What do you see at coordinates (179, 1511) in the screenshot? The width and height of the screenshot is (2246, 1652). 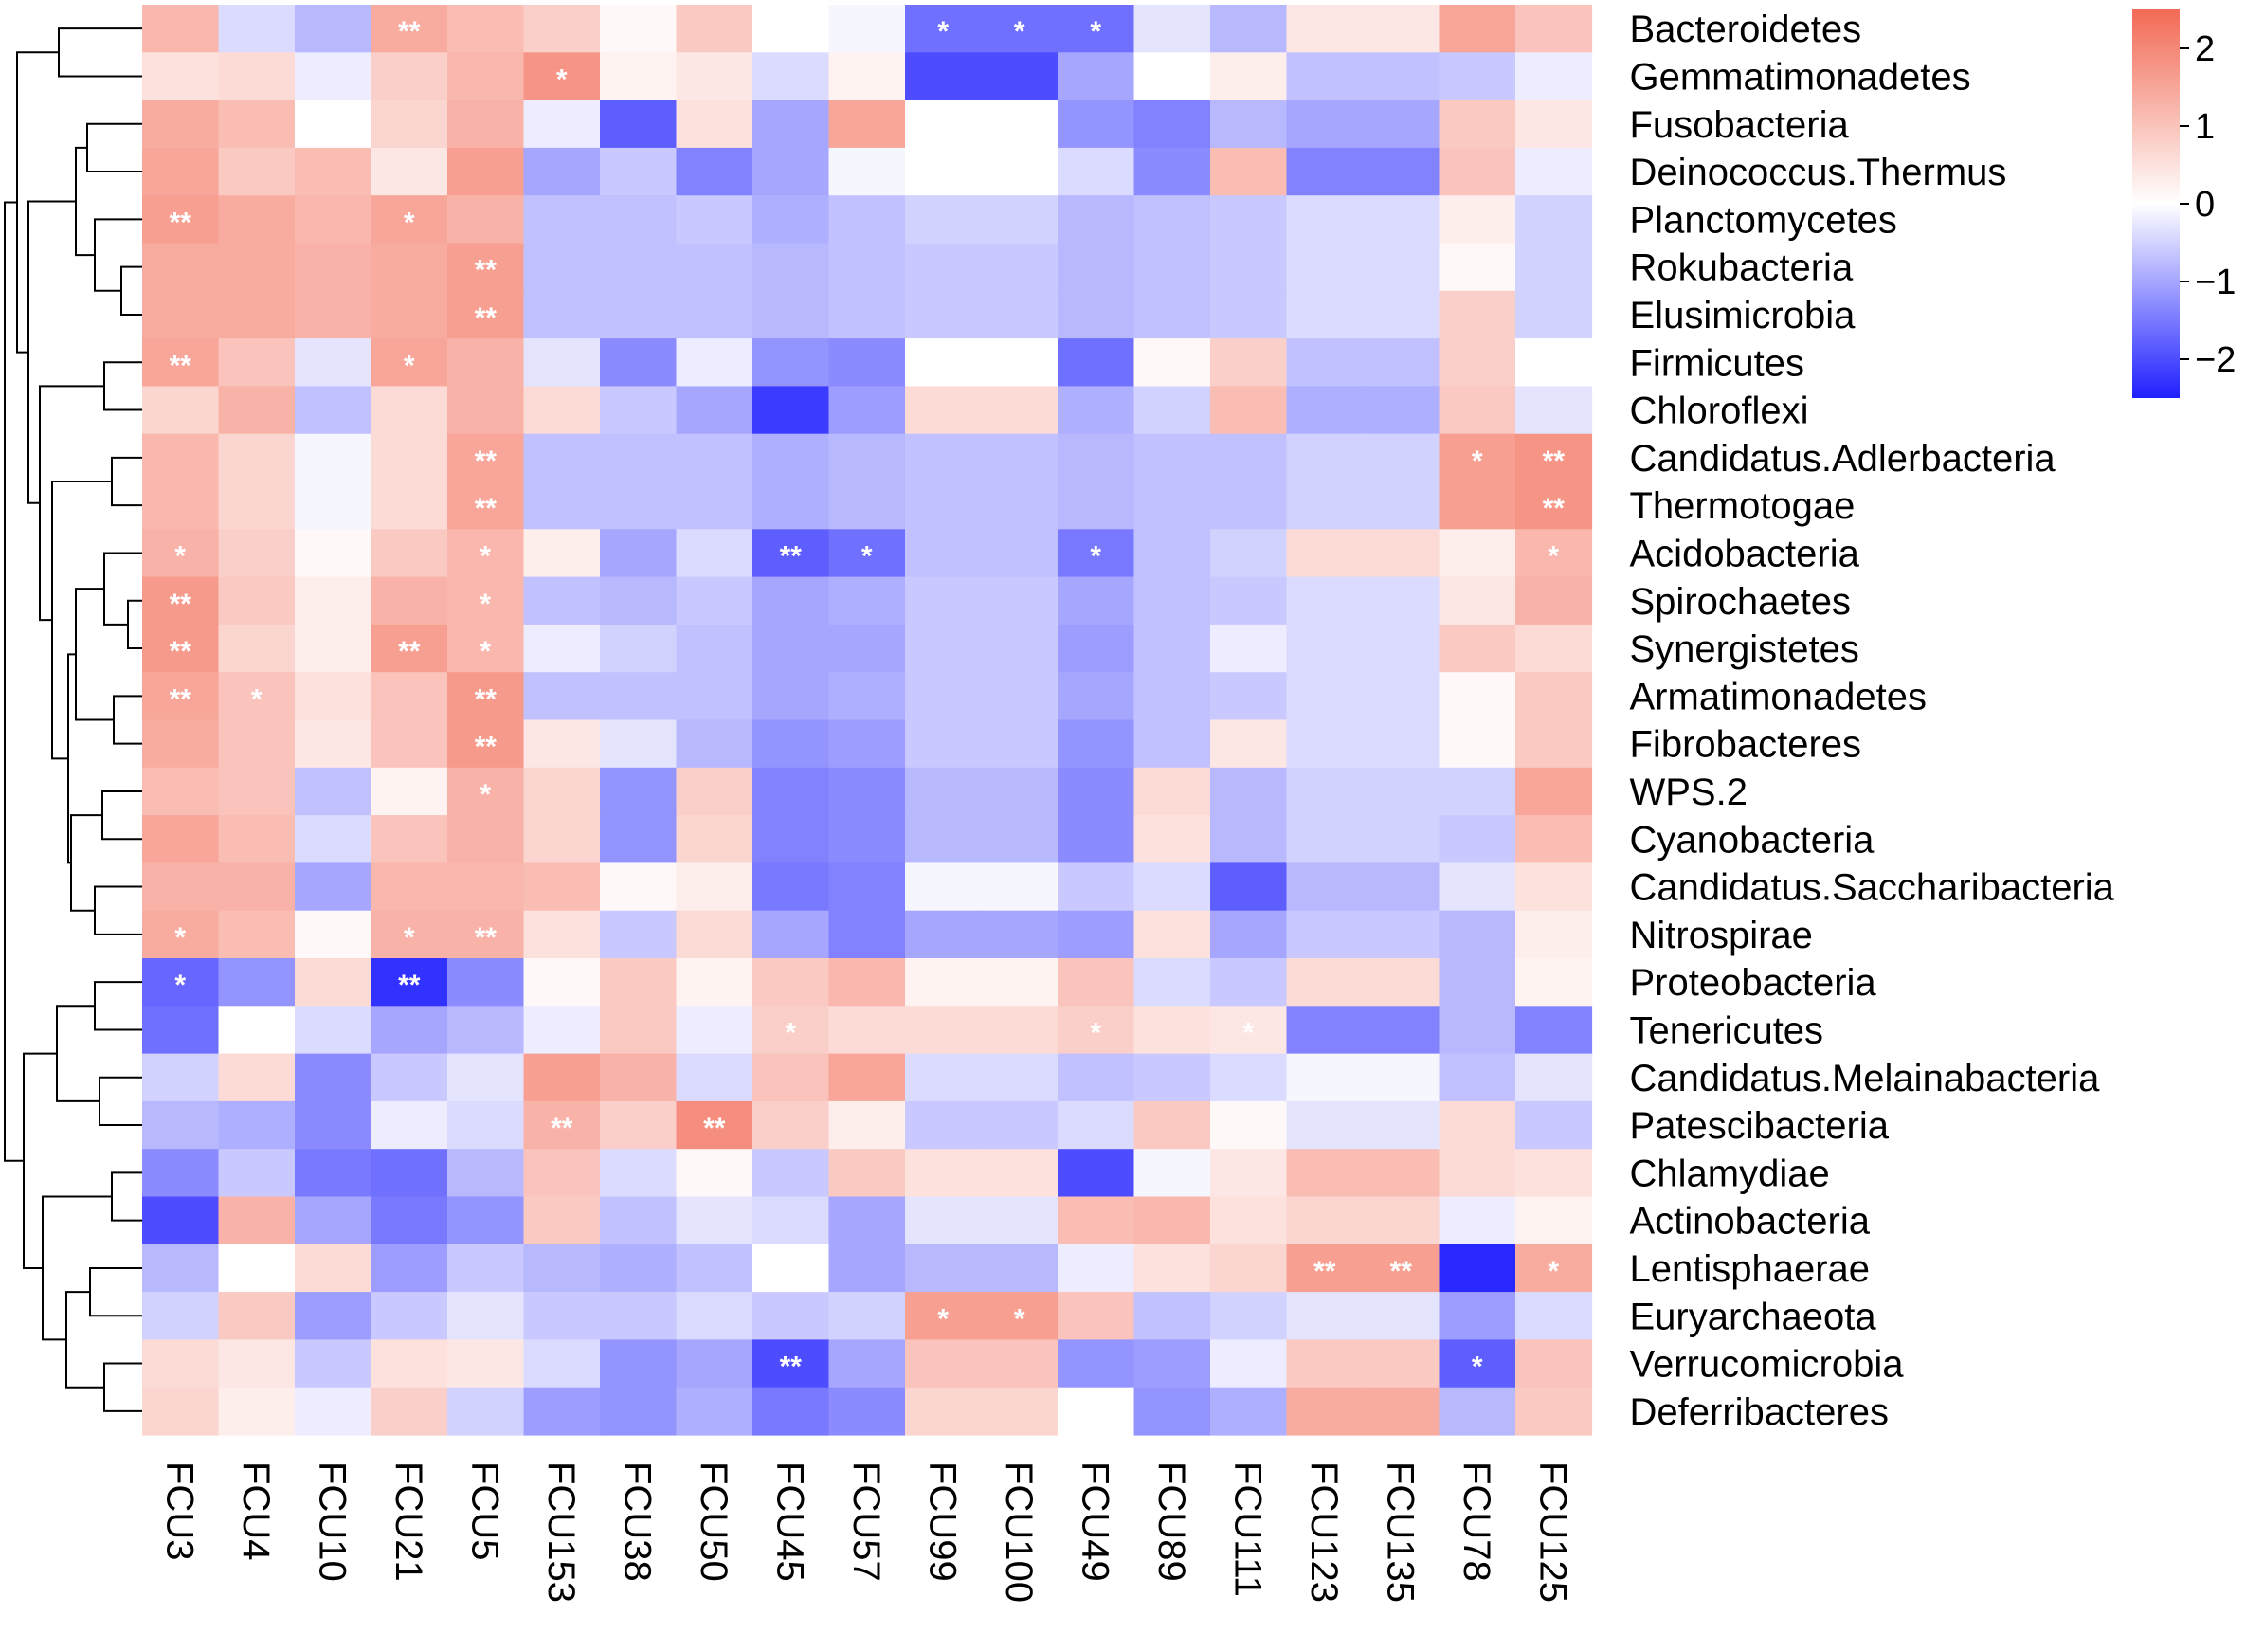 I see `col-label-fcu3: FCU3` at bounding box center [179, 1511].